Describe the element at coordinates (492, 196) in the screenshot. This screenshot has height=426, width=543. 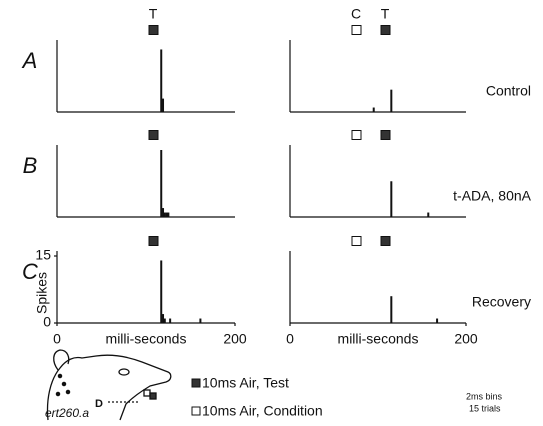
I see `condition-label: t-ADA, 80nA` at that location.